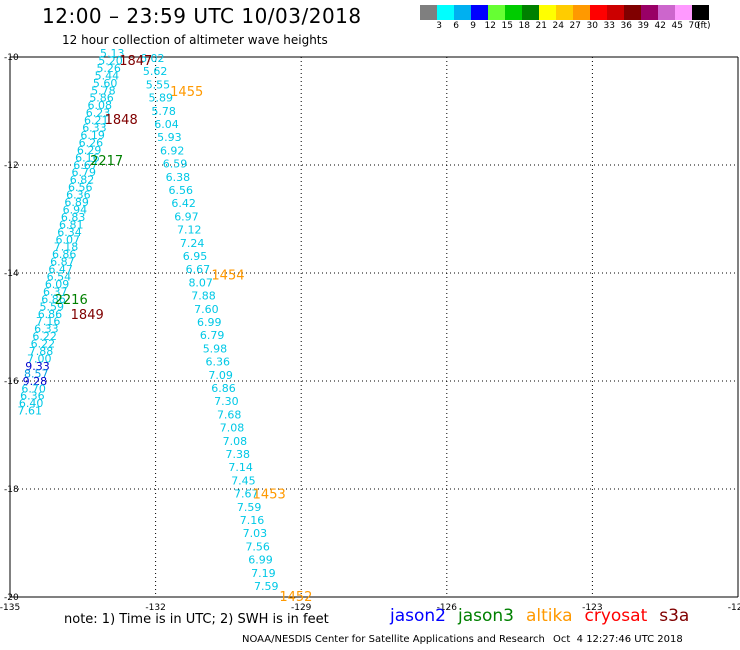 Image resolution: width=740 pixels, height=650 pixels. I want to click on generated-timestamp: Oct 4 12:27:46 UTC 2018, so click(618, 639).